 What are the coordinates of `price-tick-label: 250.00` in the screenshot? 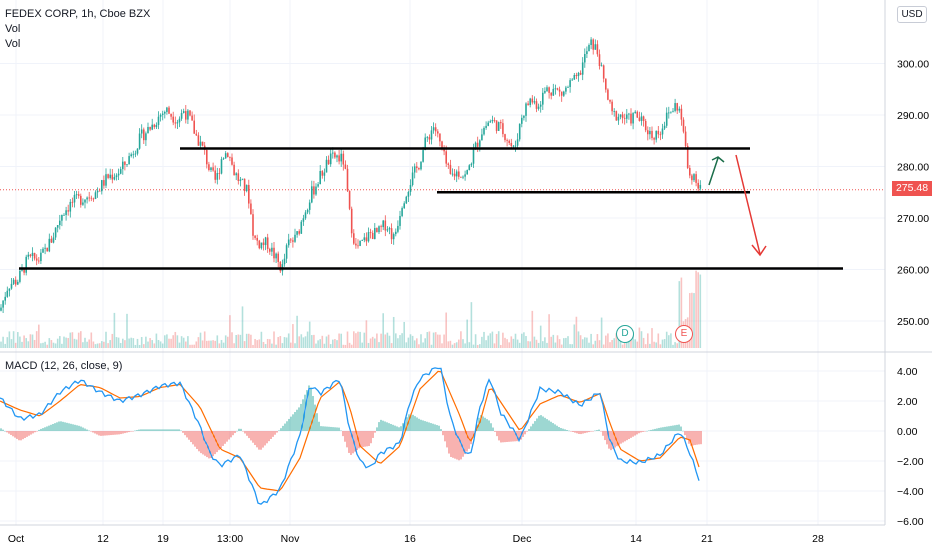 It's located at (913, 322).